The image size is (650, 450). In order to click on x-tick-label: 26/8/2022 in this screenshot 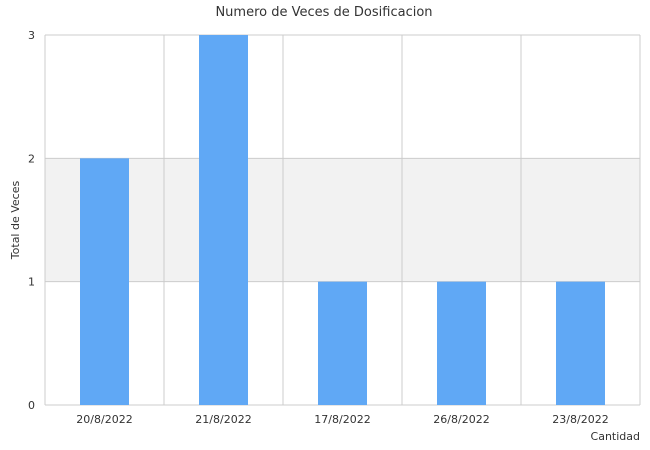, I will do `click(461, 419)`.